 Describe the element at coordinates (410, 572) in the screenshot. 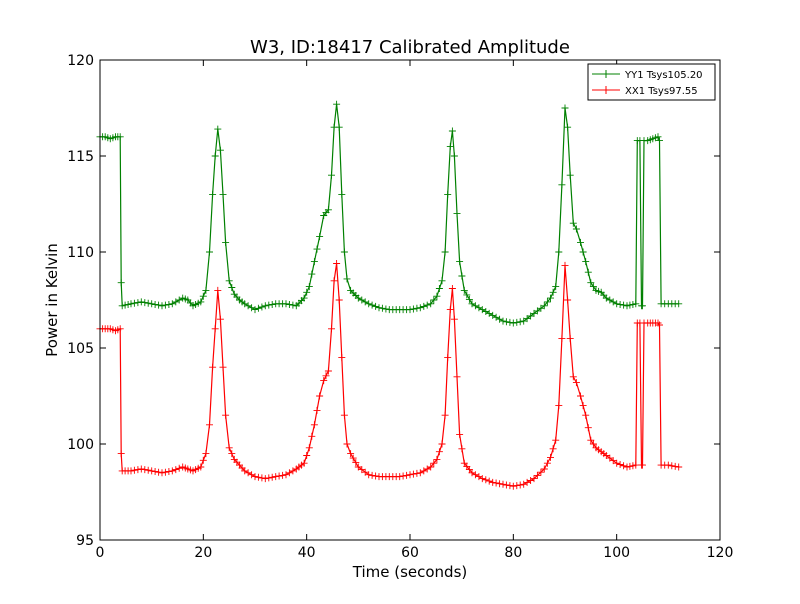

I see `x-axis-label: Time (seconds)` at that location.